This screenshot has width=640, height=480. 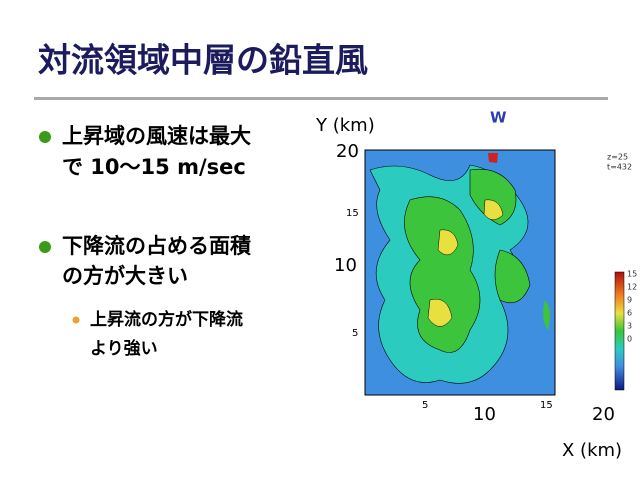 I want to click on colorbar-label: 15, so click(x=632, y=274).